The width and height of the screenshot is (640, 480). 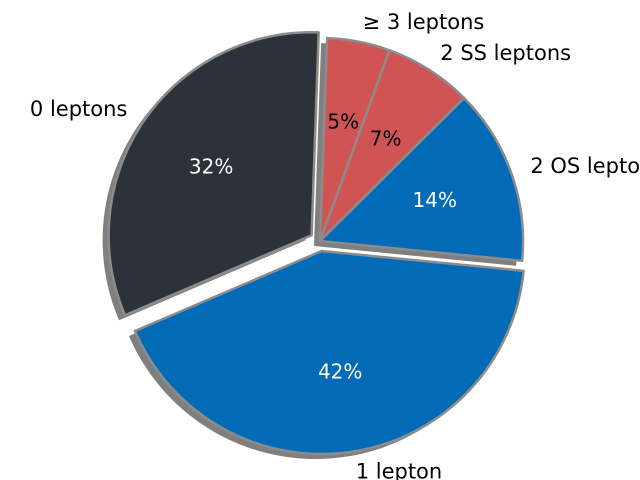 What do you see at coordinates (424, 22) in the screenshot?
I see `category-label-3-leptons: ≥ 3 leptons` at bounding box center [424, 22].